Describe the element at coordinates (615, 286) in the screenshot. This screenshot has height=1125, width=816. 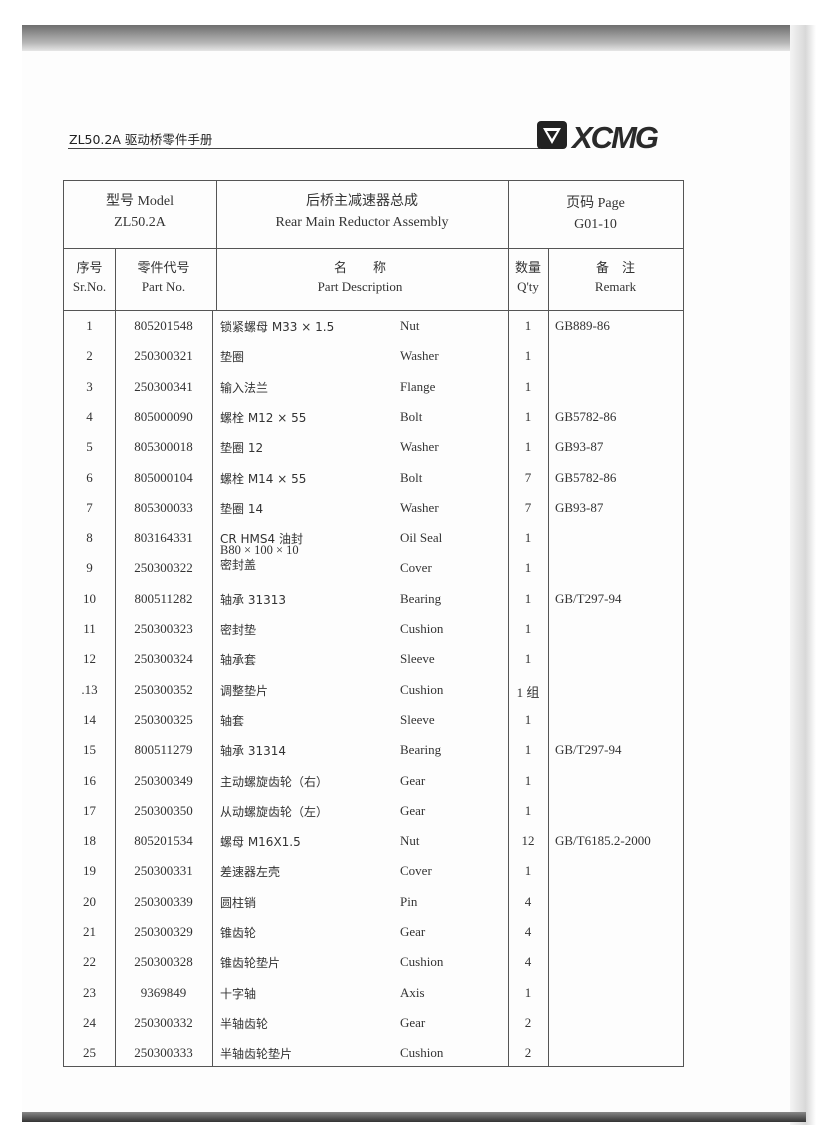
I see `col-remark-en: Remark` at that location.